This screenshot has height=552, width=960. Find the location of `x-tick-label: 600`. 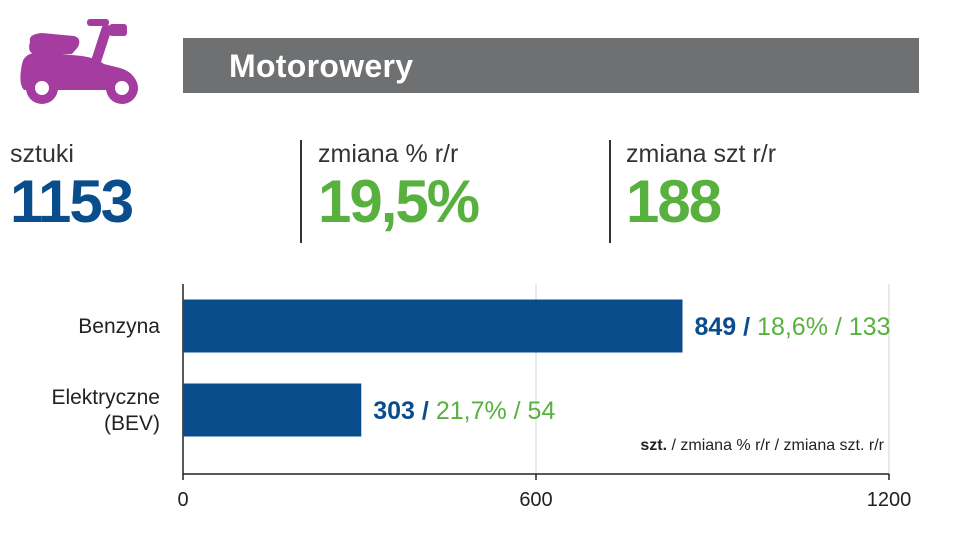

x-tick-label: 600 is located at coordinates (535, 500).